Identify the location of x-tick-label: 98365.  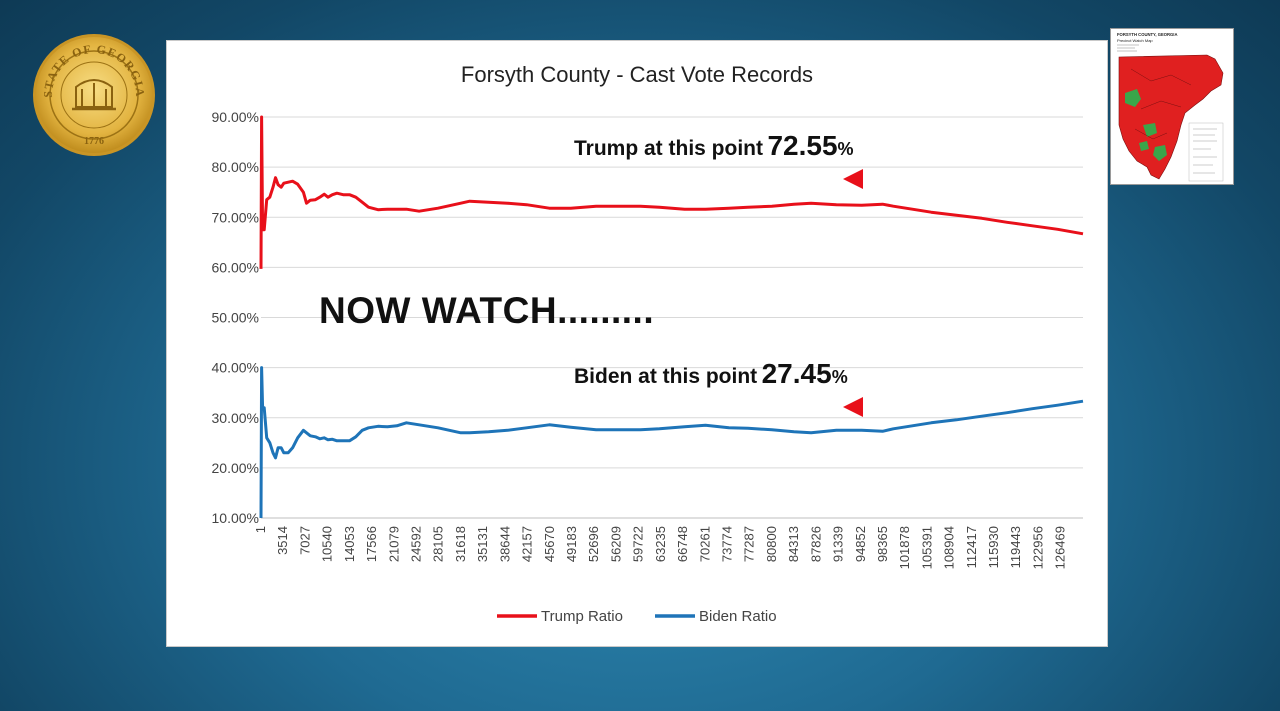
(882, 544).